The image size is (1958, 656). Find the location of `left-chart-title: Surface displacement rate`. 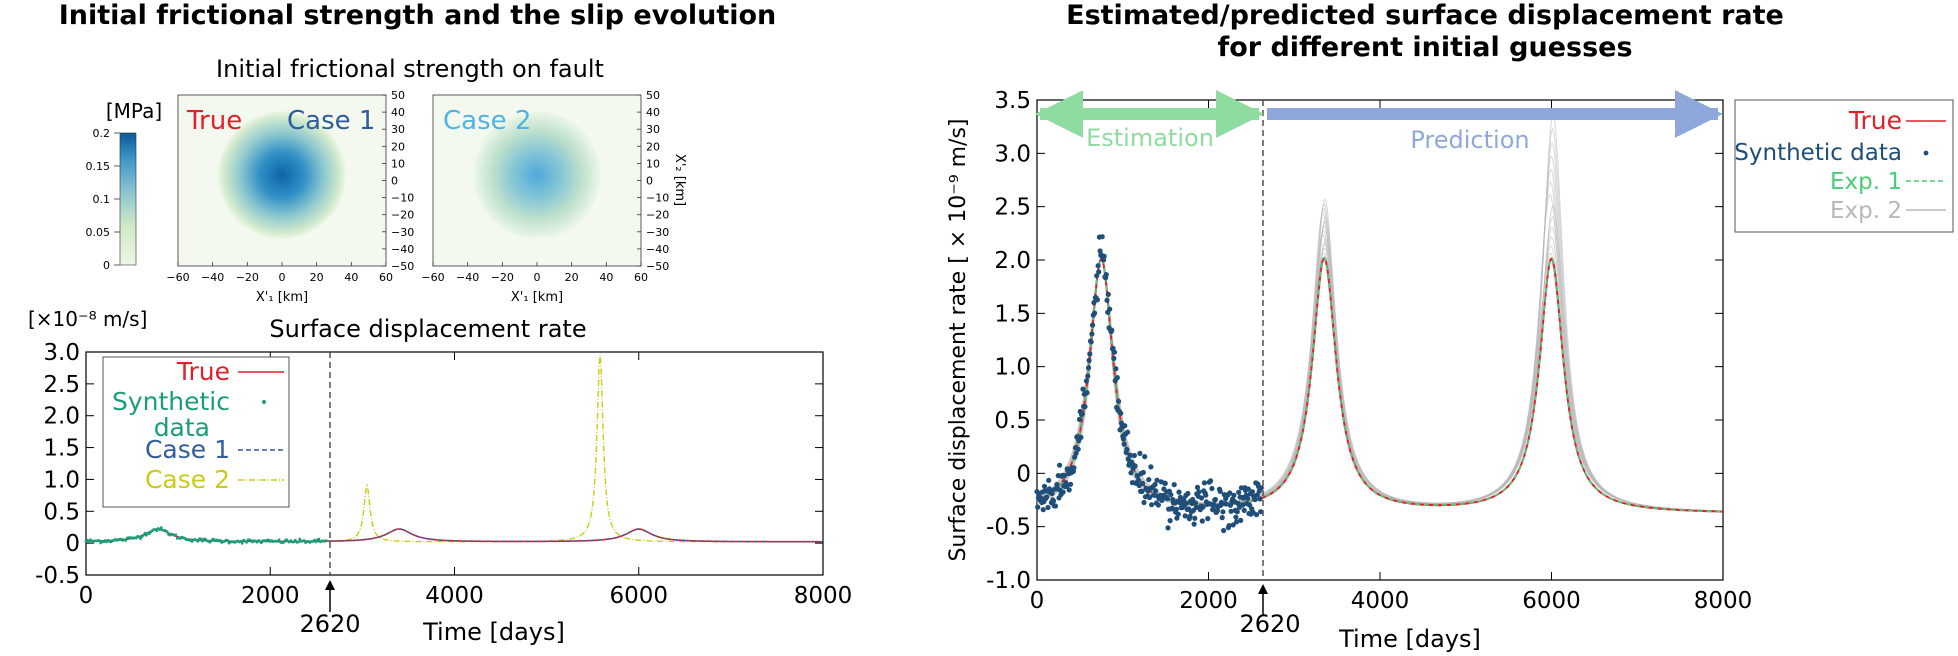

left-chart-title: Surface displacement rate is located at coordinates (427, 329).